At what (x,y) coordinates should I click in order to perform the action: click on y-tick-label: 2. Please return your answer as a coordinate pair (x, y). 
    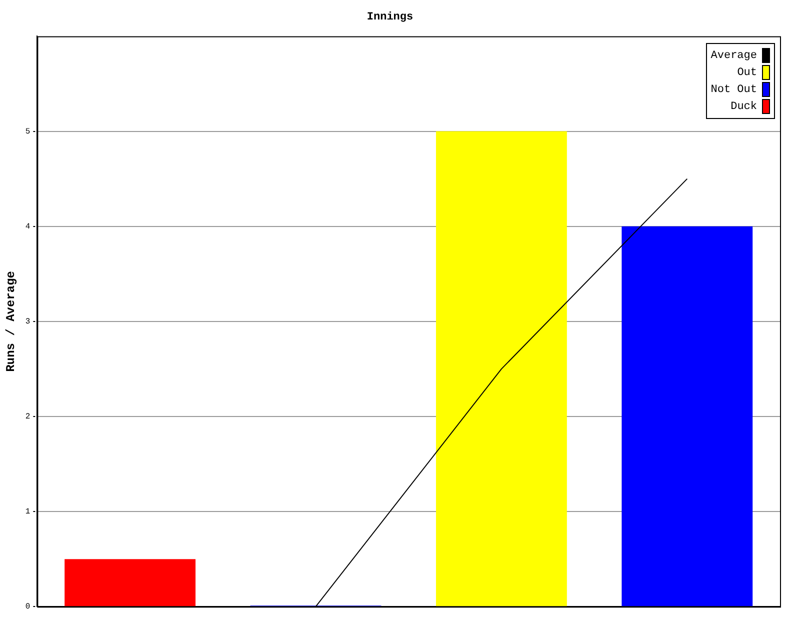
    Looking at the image, I should click on (27, 417).